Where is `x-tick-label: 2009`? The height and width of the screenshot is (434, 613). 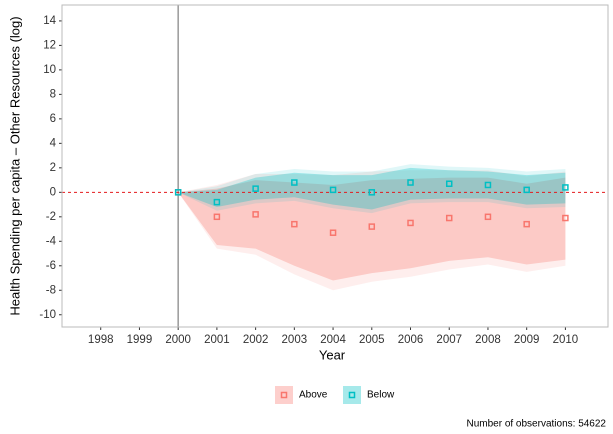
x-tick-label: 2009 is located at coordinates (527, 340).